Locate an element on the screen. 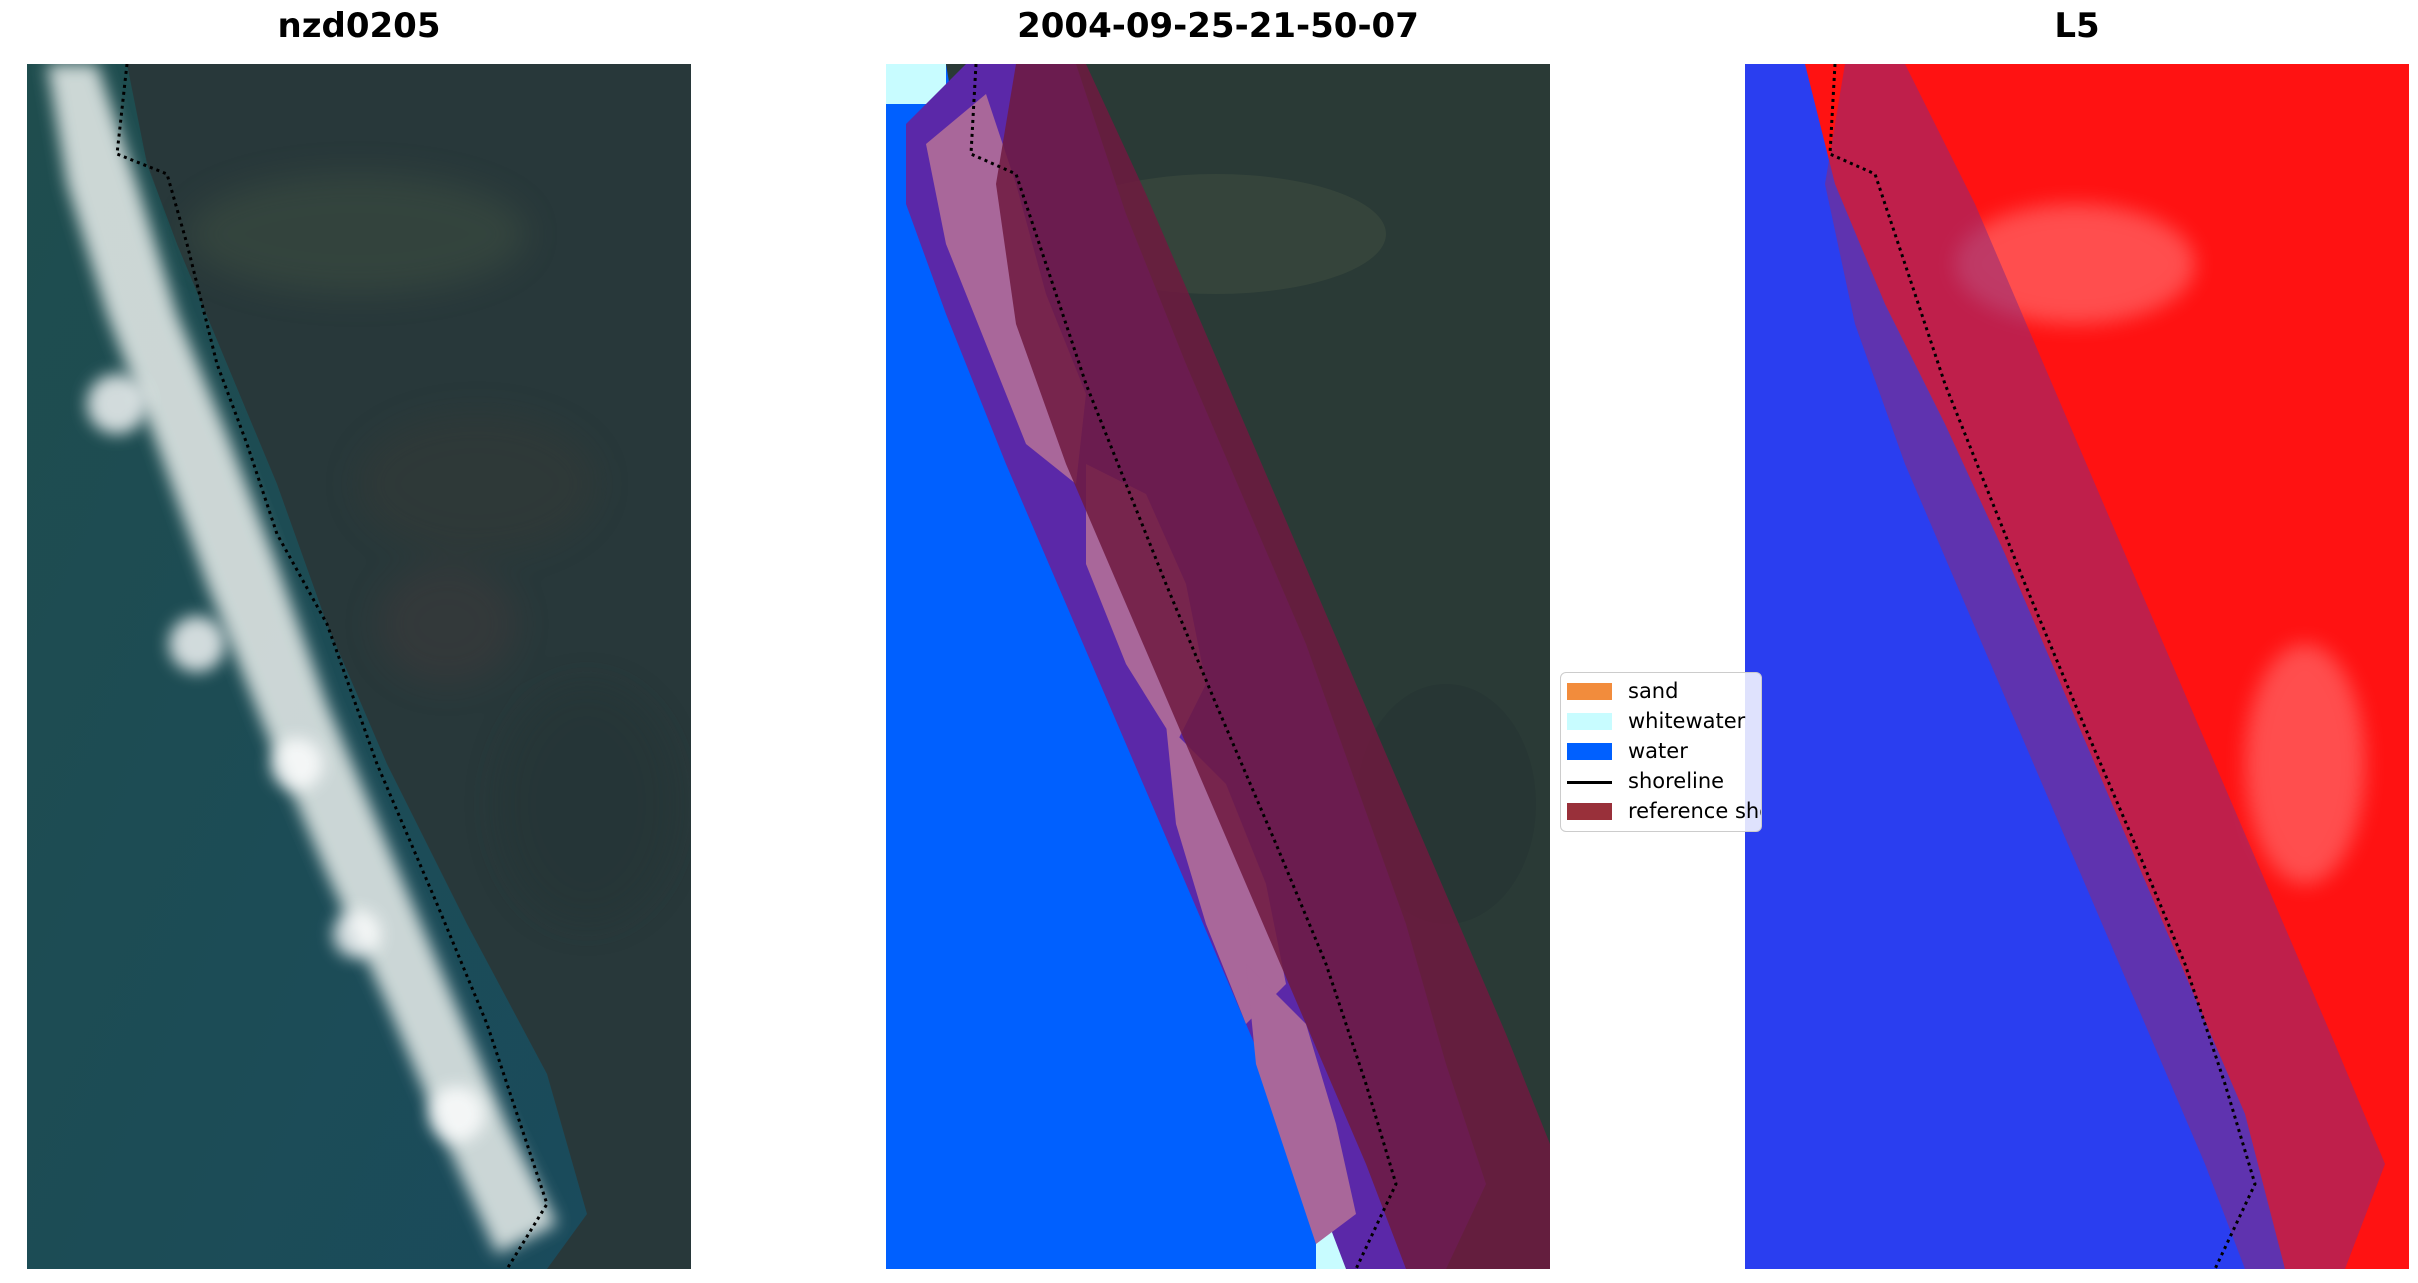 The width and height of the screenshot is (2418, 1283). legend-label: whitewater is located at coordinates (1687, 721).